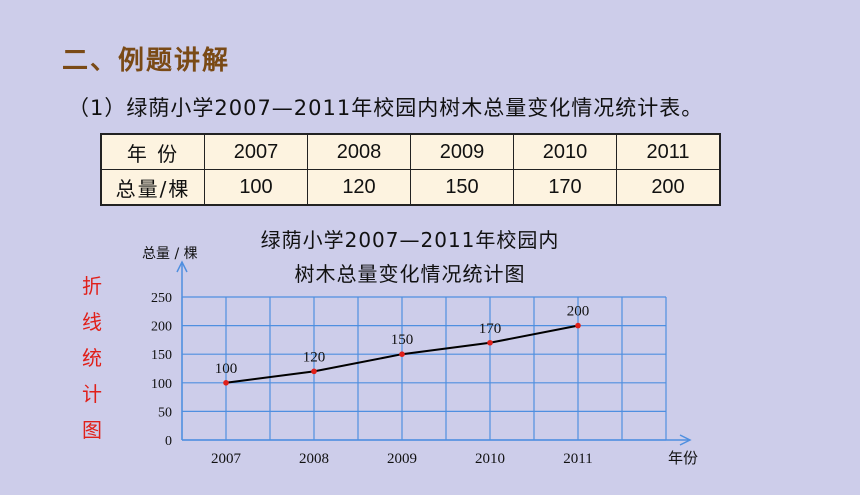 The width and height of the screenshot is (860, 495). I want to click on y-tick-label: 150, so click(161, 355).